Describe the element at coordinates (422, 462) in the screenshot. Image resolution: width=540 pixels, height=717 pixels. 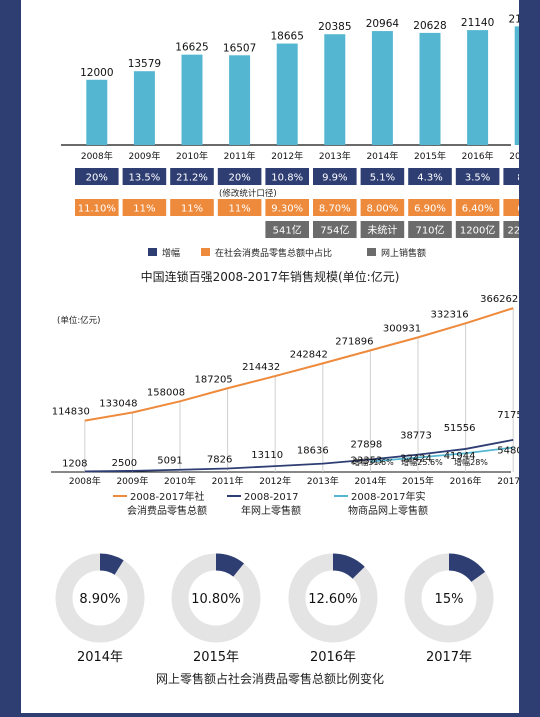
I see `growth-annotation: 增幅25.6%` at that location.